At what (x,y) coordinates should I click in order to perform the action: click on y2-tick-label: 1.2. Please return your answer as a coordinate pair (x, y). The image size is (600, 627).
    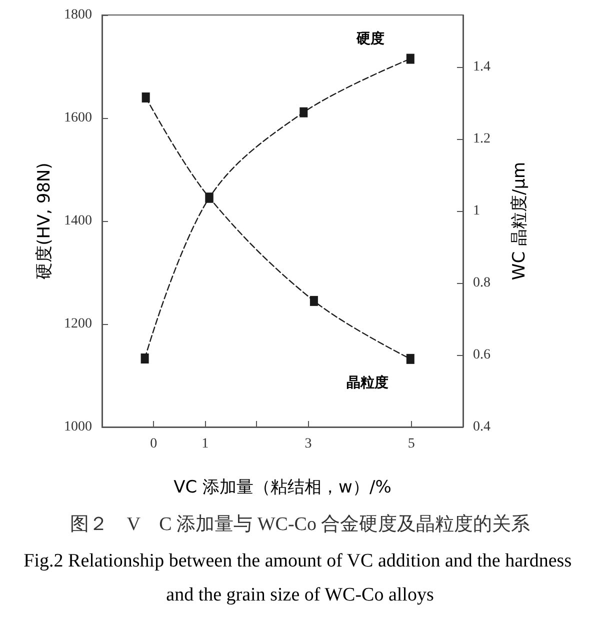
    Looking at the image, I should click on (481, 138).